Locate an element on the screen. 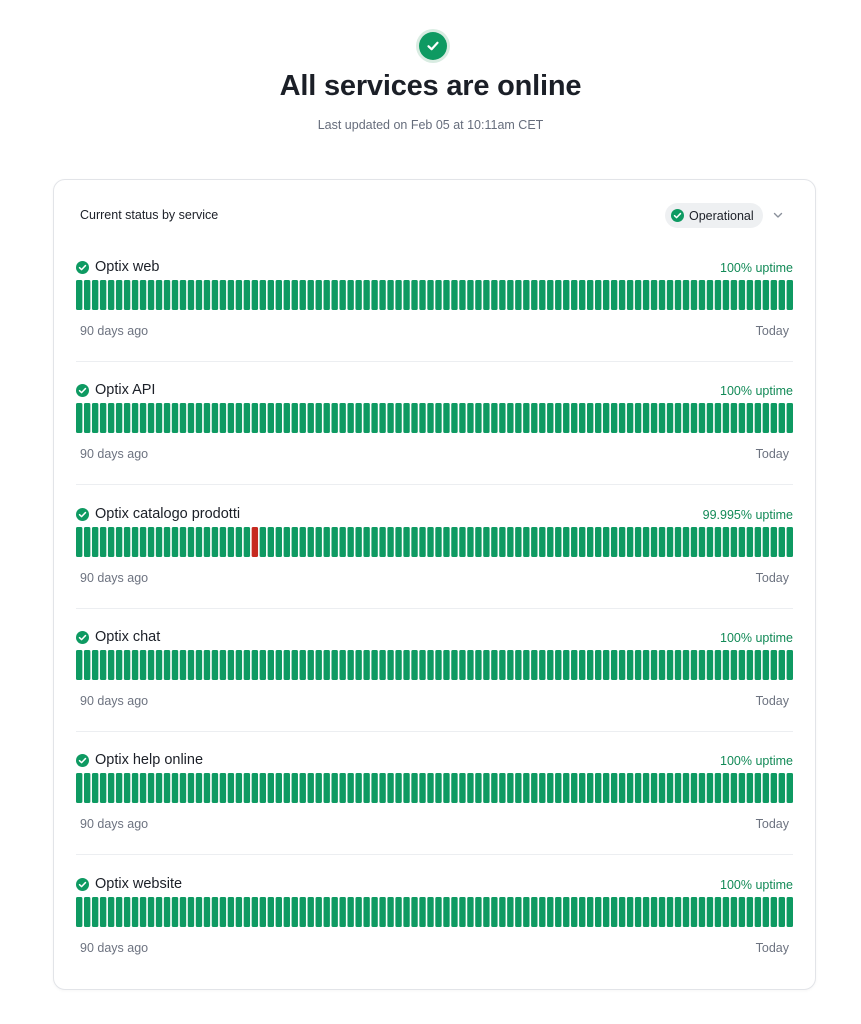  uptime-day-incident is located at coordinates (255, 542).